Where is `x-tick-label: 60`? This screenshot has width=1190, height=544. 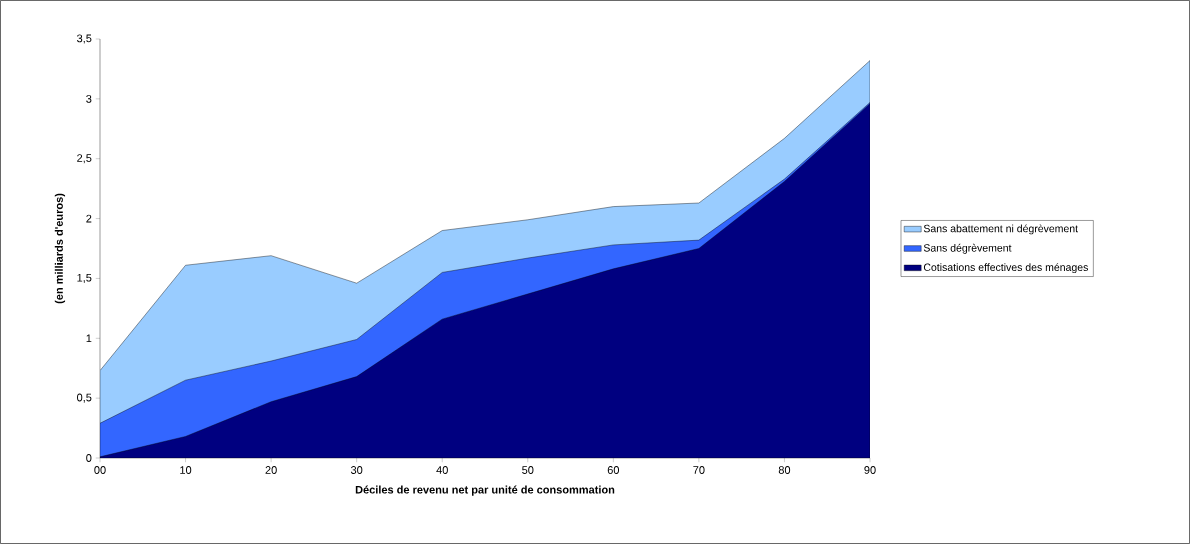 x-tick-label: 60 is located at coordinates (613, 470).